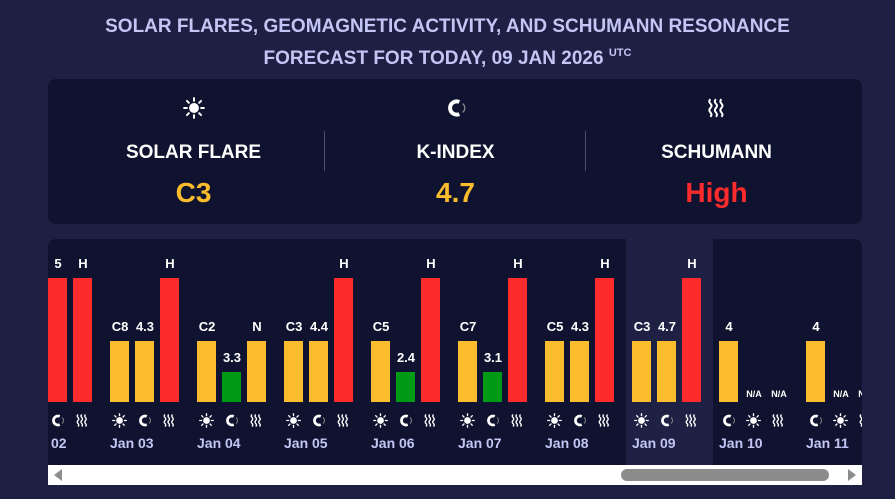 The height and width of the screenshot is (499, 895). I want to click on kp-value-label: 4.4, so click(319, 326).